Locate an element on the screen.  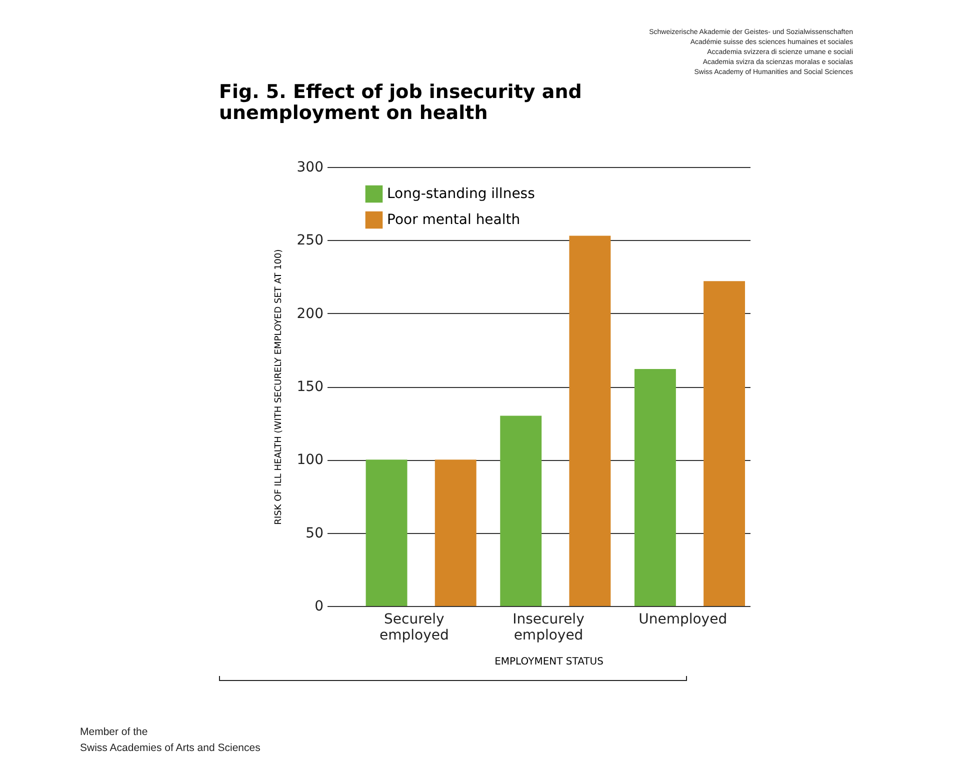
x-tick-label: Insecurely employed is located at coordinates (548, 628).